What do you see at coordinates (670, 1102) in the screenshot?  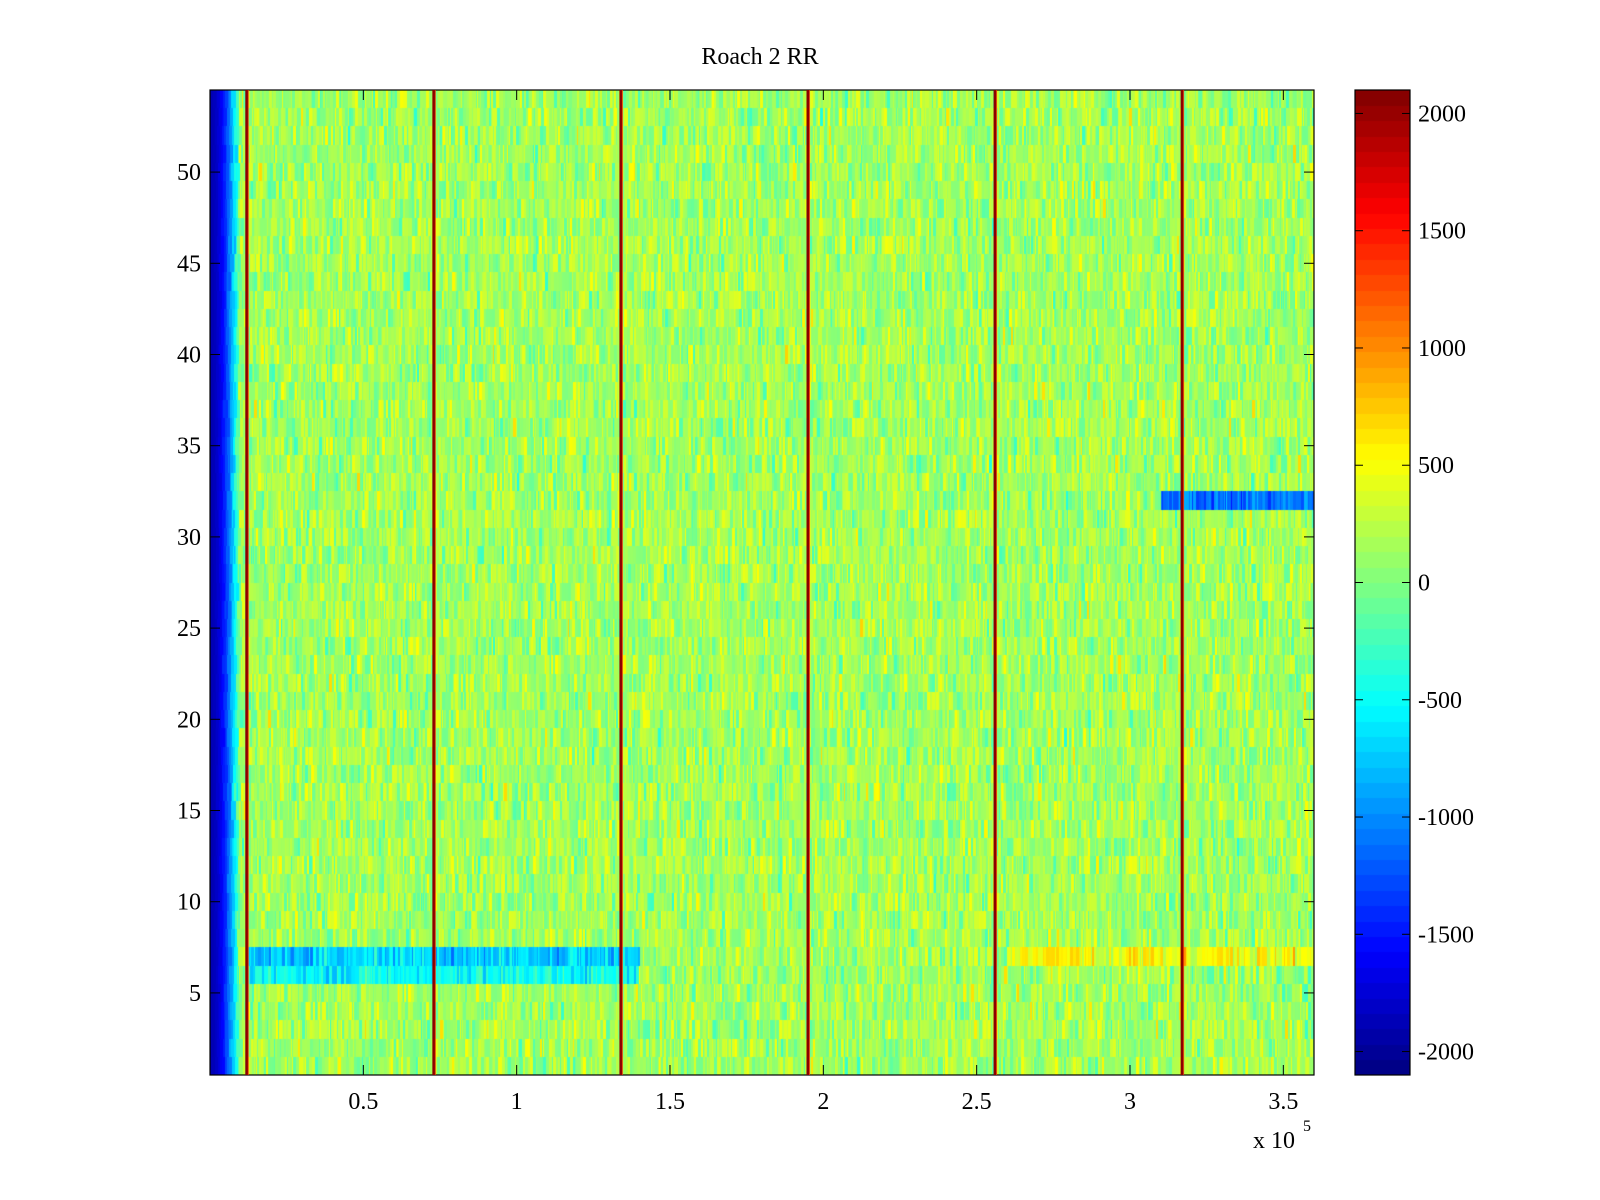 I see `x-tick-label: 1.5` at bounding box center [670, 1102].